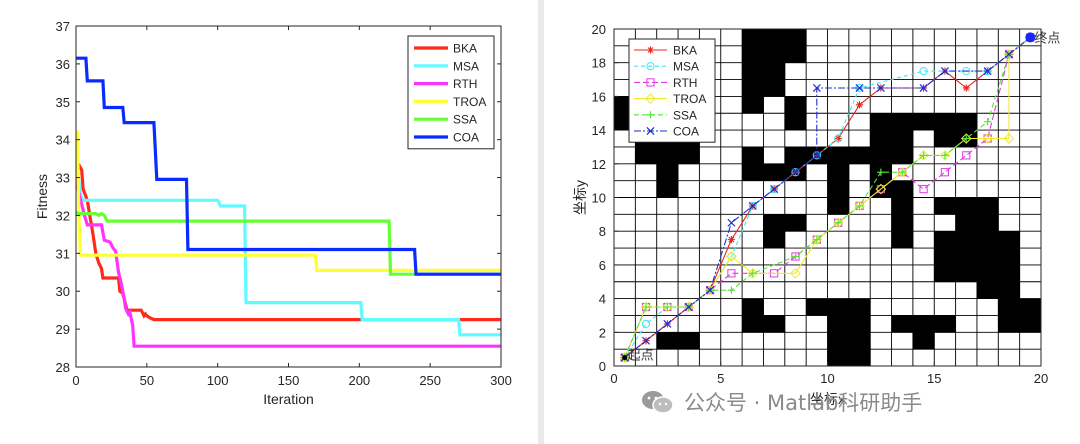 The image size is (1080, 444). Describe the element at coordinates (451, 92) in the screenshot. I see `legend-box` at that location.